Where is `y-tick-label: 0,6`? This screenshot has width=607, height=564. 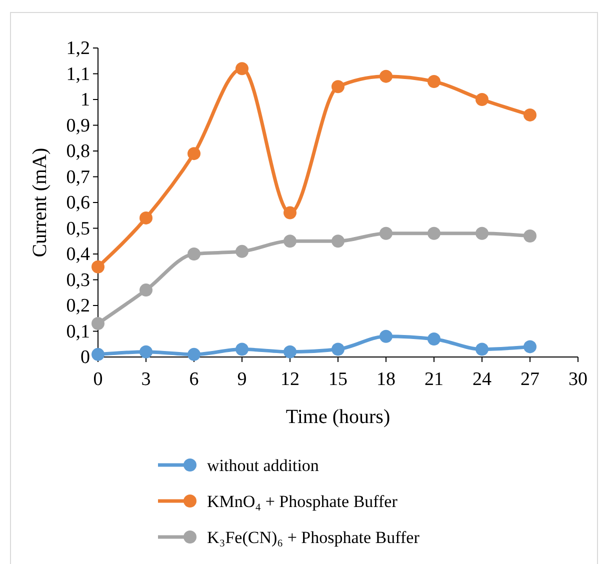
y-tick-label: 0,6 is located at coordinates (78, 203).